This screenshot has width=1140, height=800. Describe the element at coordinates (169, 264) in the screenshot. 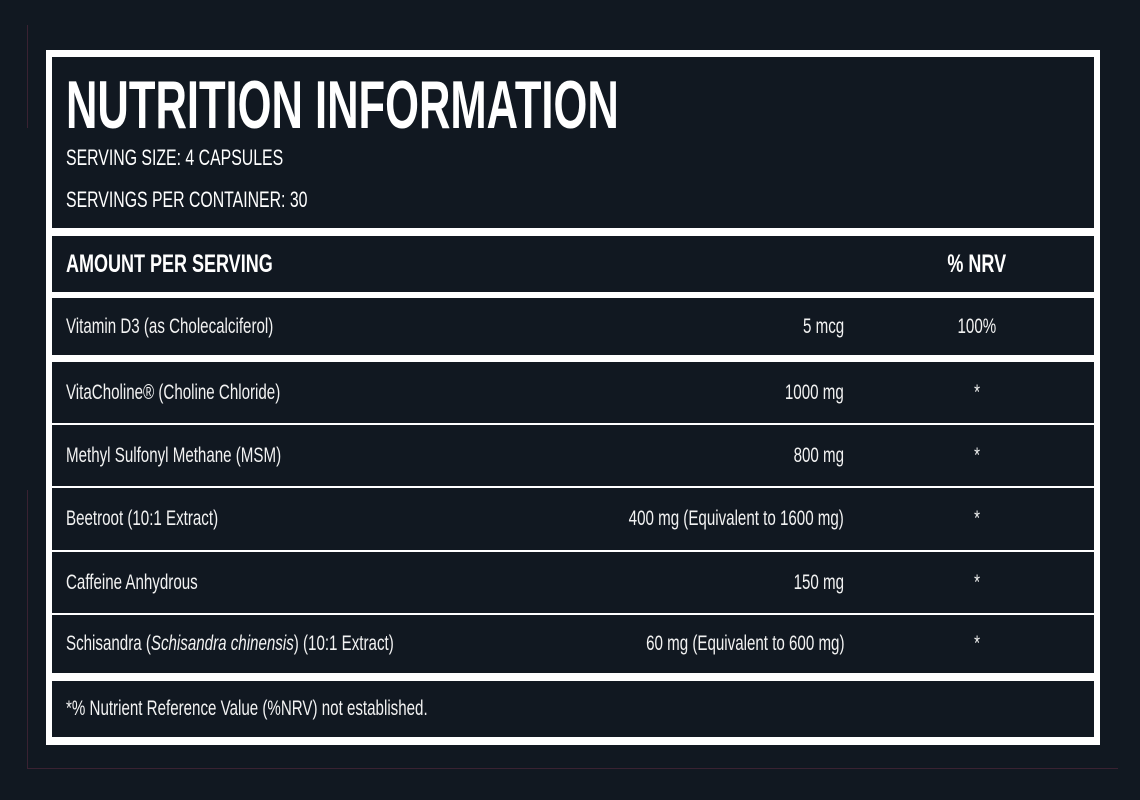

I see `amount-per-serving-header: AMOUNT PER SERVING` at that location.